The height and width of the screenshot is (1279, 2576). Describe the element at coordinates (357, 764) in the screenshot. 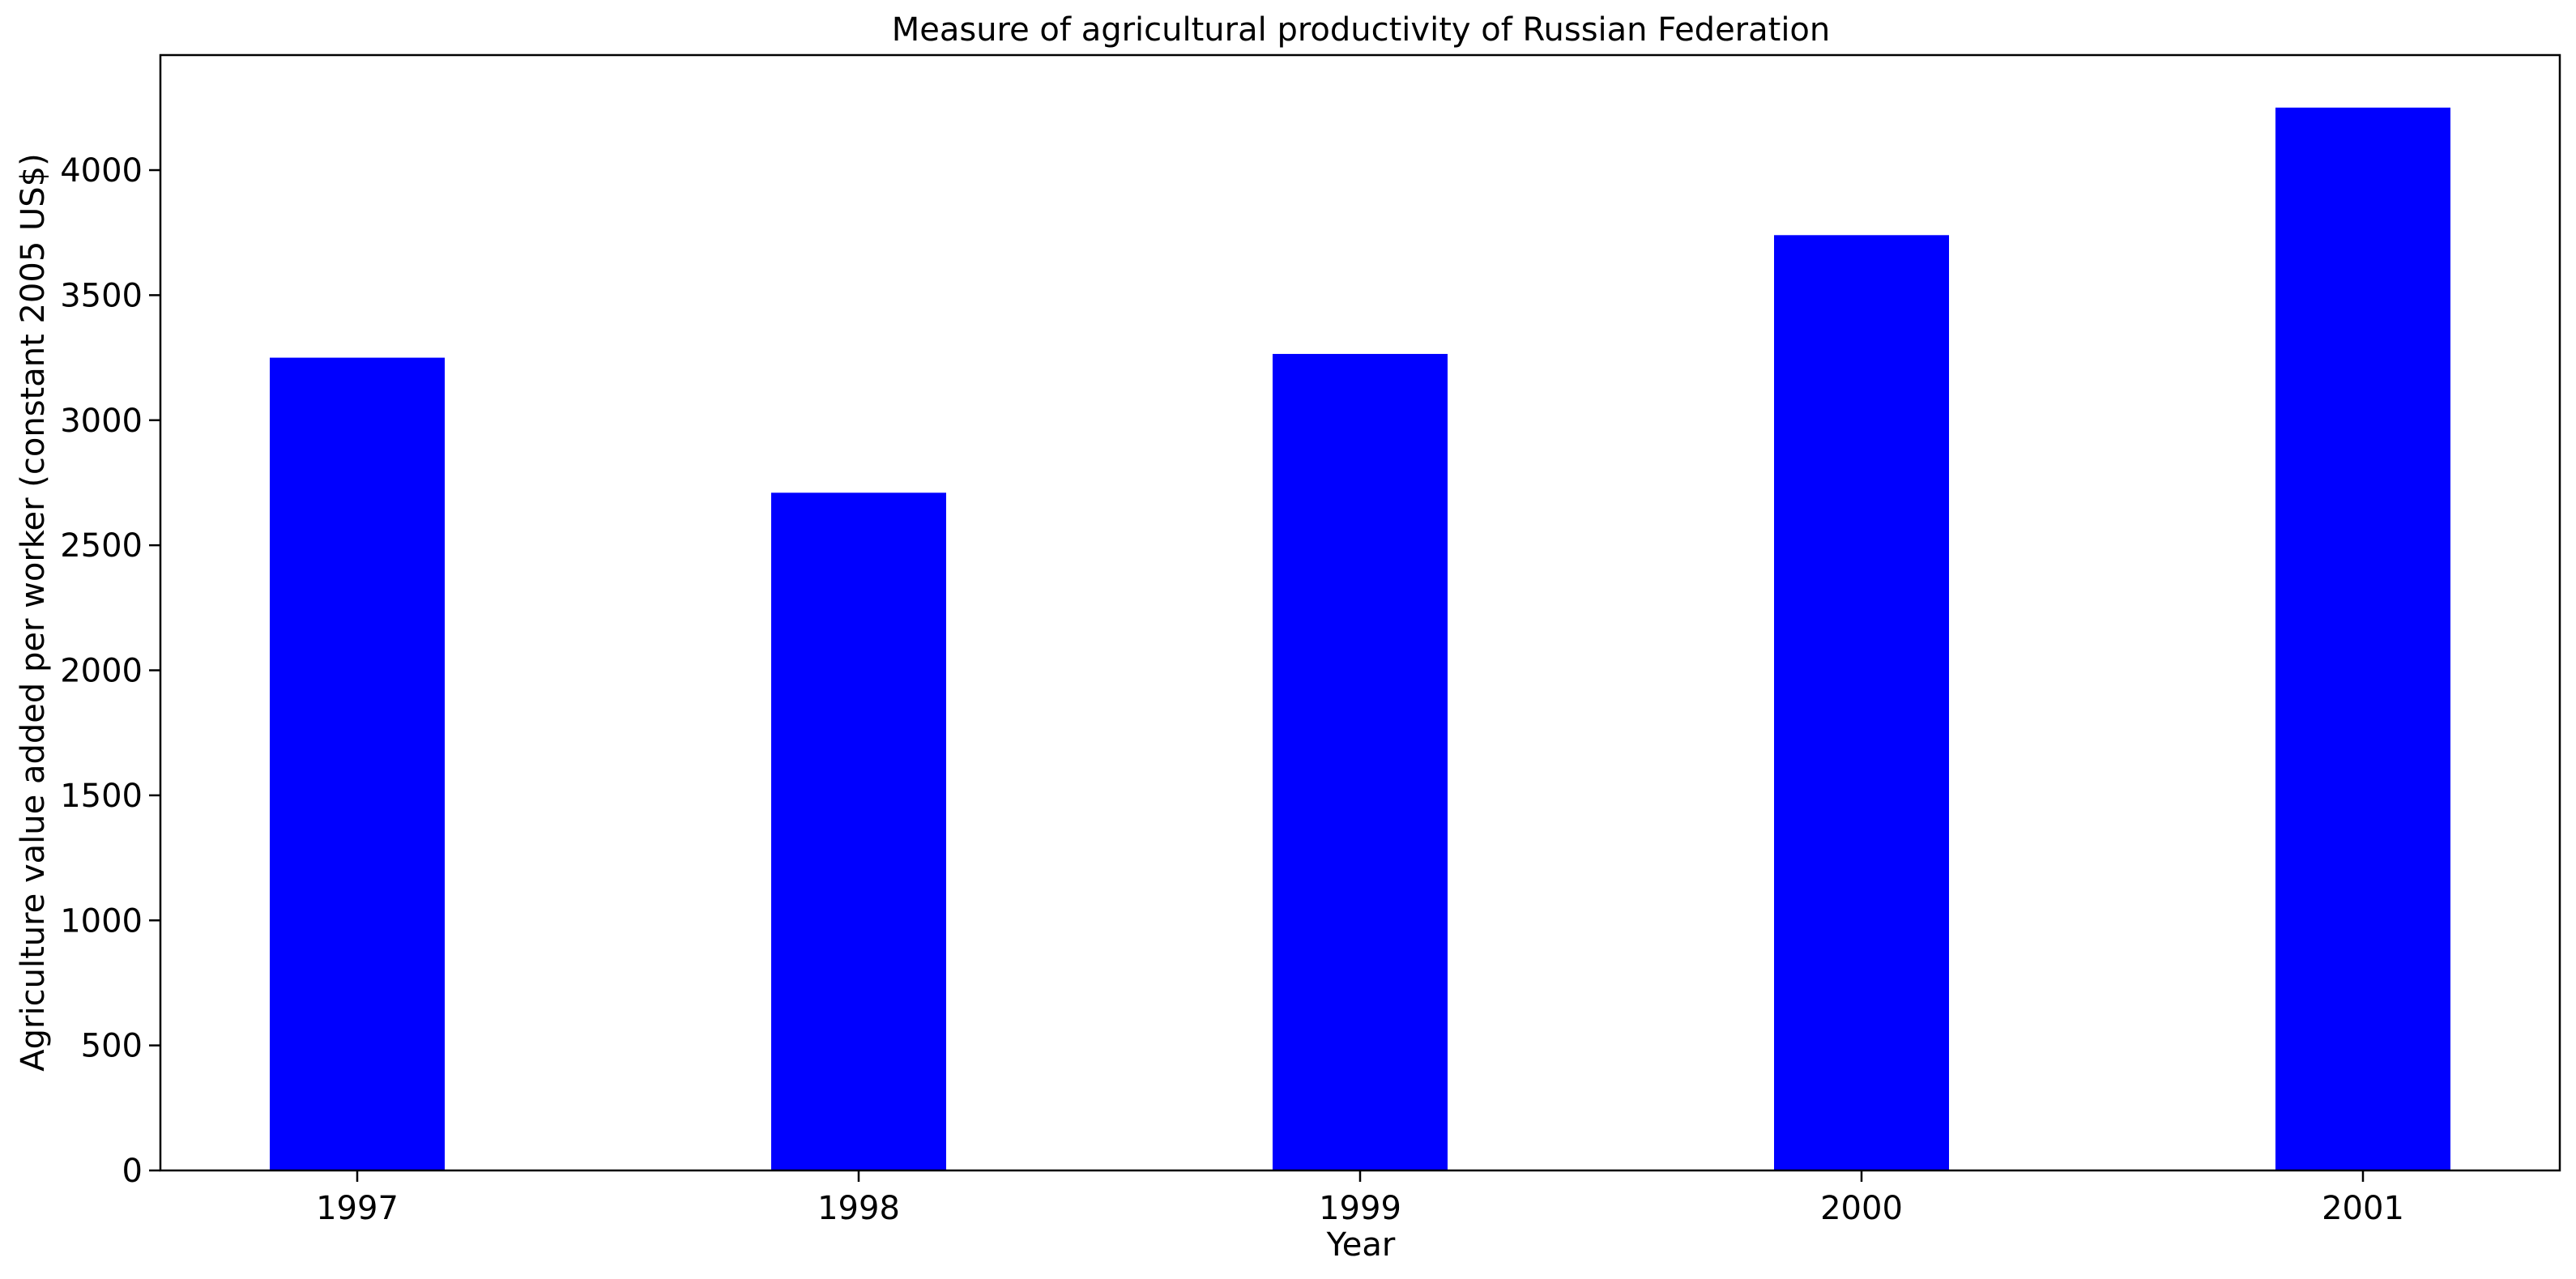

I see `bar-1997` at that location.